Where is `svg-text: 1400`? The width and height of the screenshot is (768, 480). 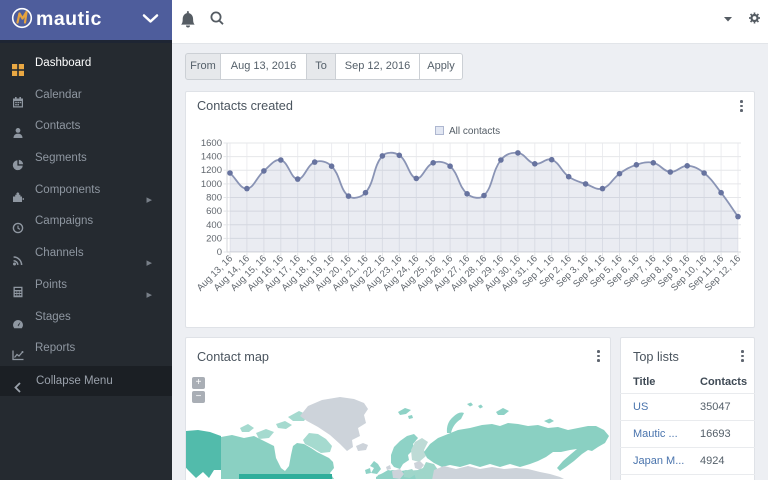 svg-text: 1400 is located at coordinates (211, 157).